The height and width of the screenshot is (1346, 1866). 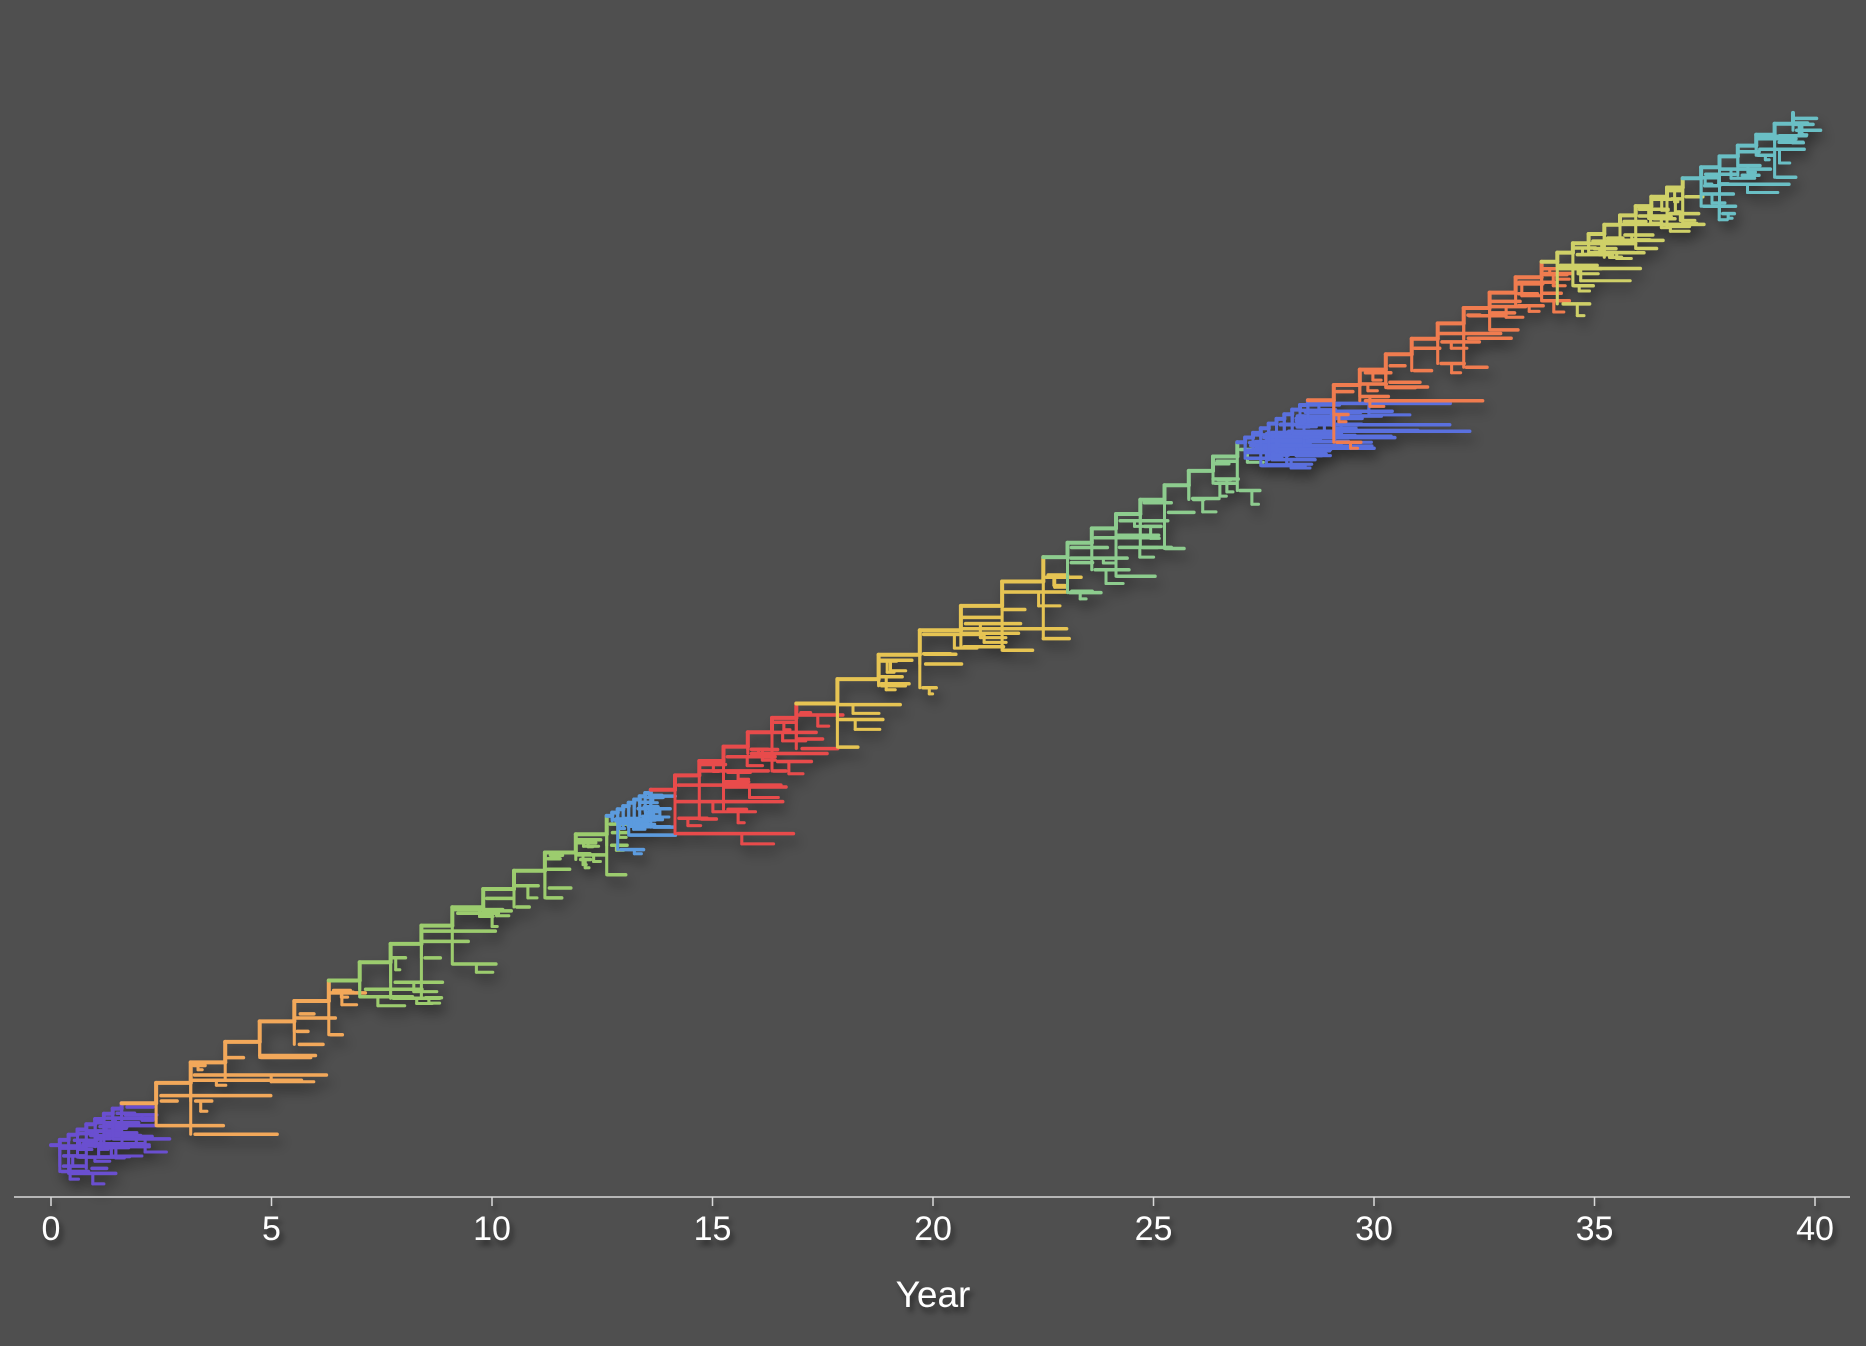 I want to click on x-tick-label: 0, so click(x=51, y=1229).